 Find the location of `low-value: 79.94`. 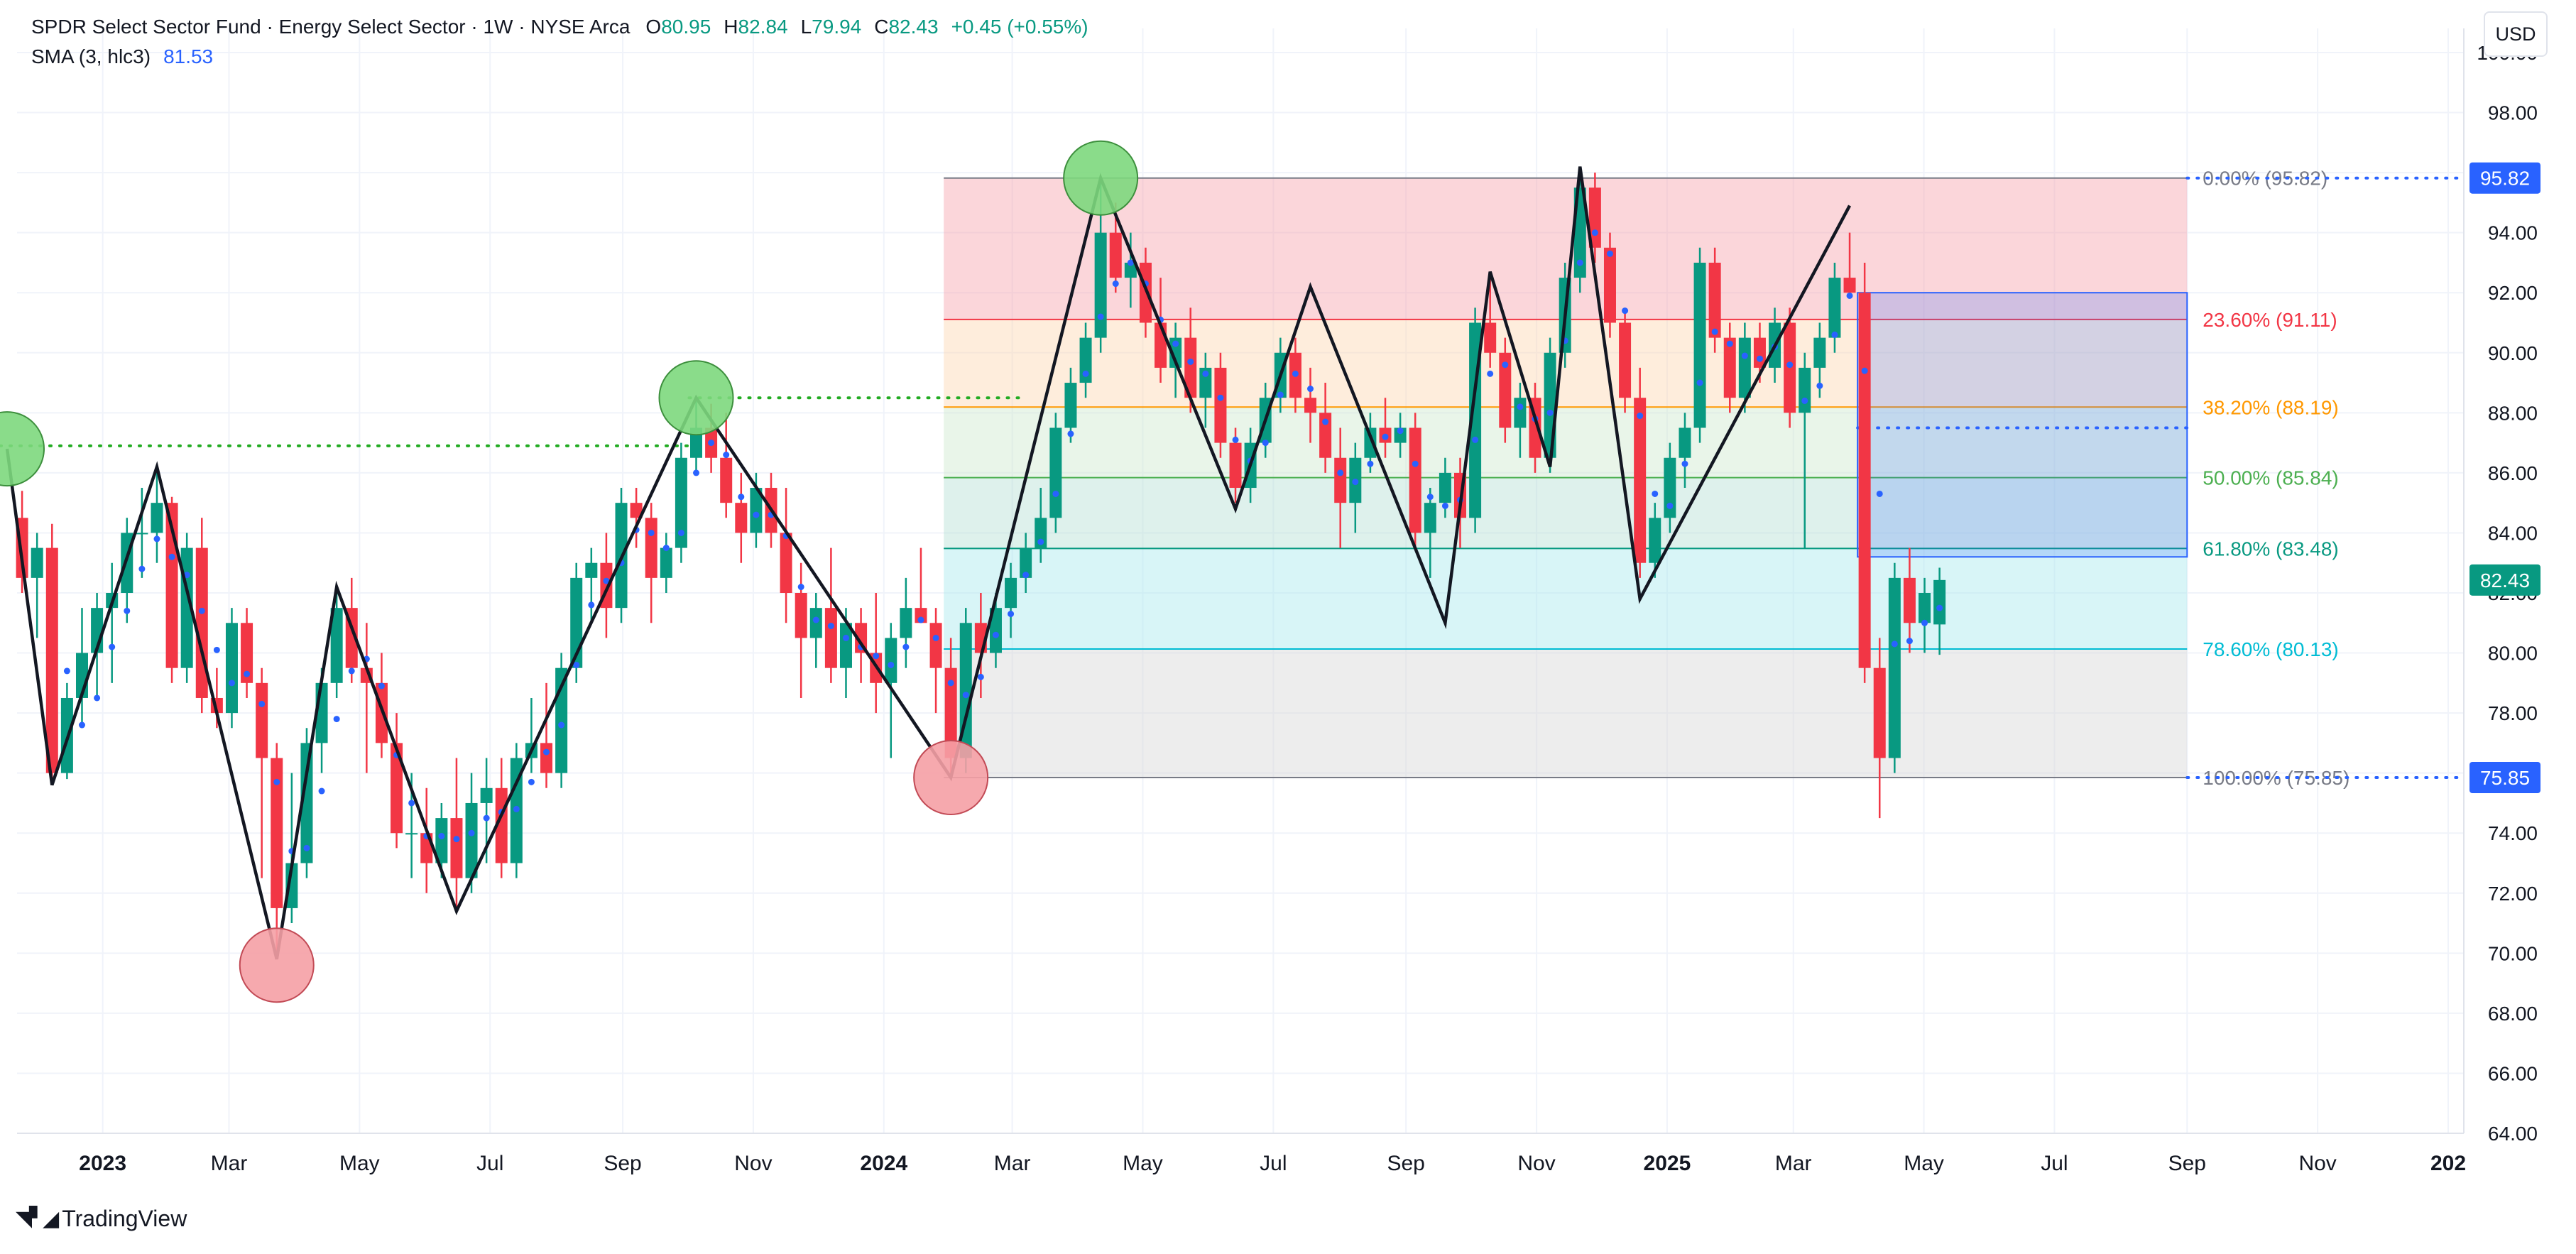

low-value: 79.94 is located at coordinates (837, 27).